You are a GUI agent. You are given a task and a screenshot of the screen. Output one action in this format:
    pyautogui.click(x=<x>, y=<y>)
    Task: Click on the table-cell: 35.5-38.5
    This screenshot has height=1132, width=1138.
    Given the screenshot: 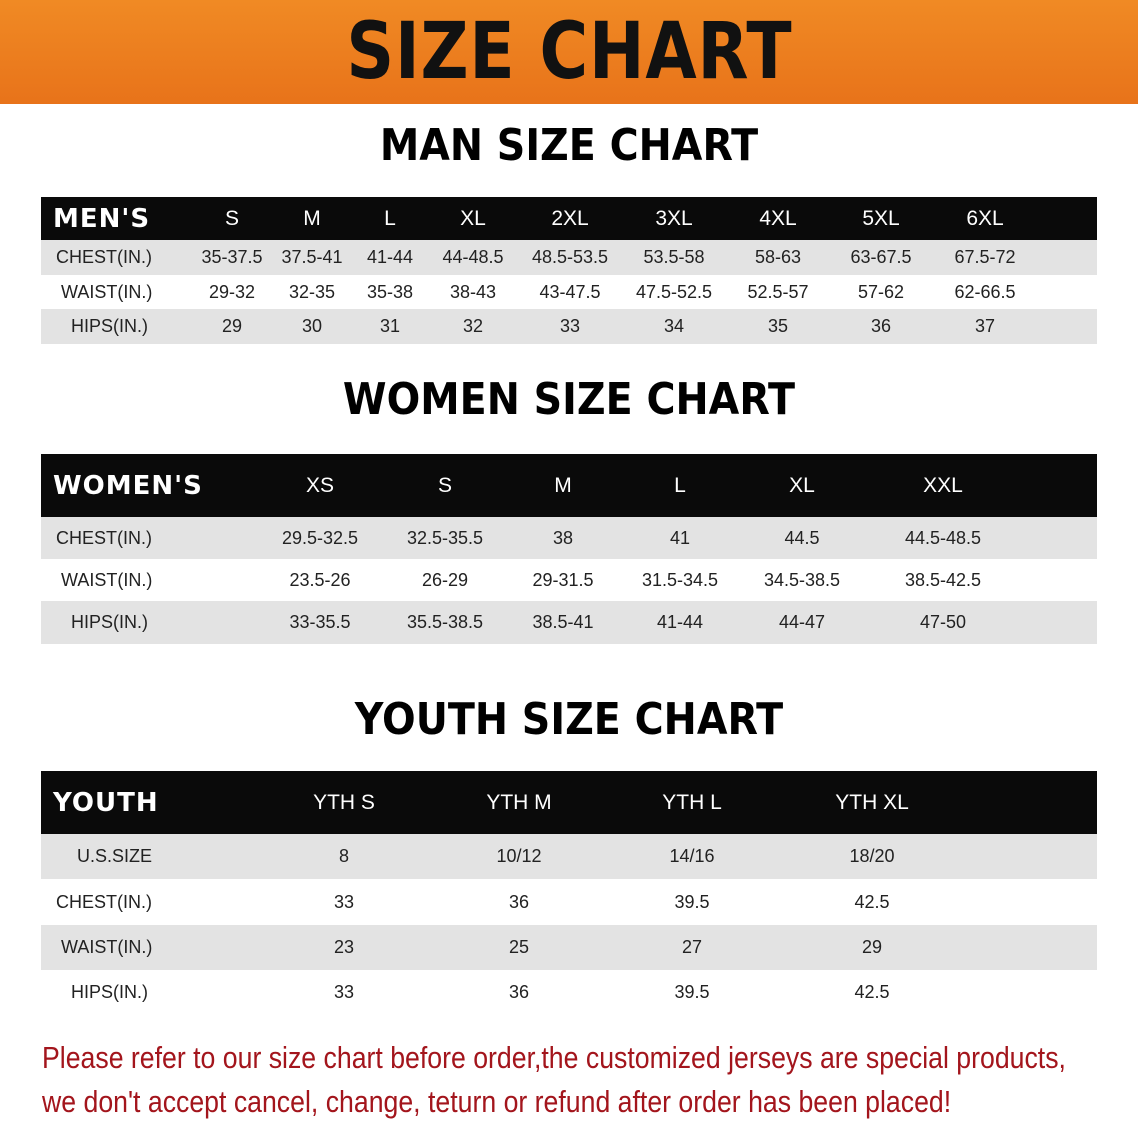 What is the action you would take?
    pyautogui.click(x=445, y=622)
    